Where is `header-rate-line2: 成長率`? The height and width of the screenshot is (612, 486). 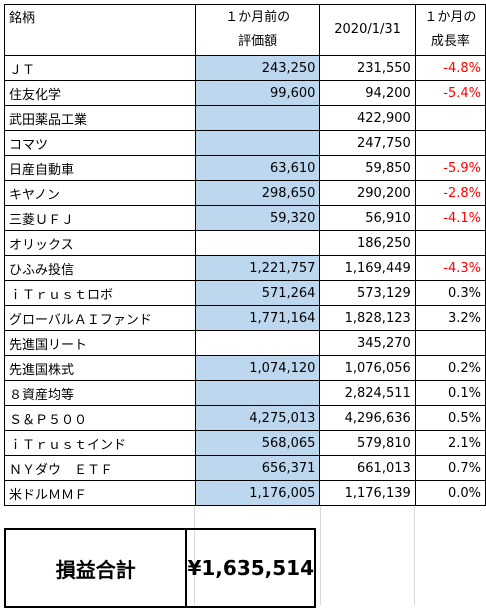
header-rate-line2: 成長率 is located at coordinates (450, 41).